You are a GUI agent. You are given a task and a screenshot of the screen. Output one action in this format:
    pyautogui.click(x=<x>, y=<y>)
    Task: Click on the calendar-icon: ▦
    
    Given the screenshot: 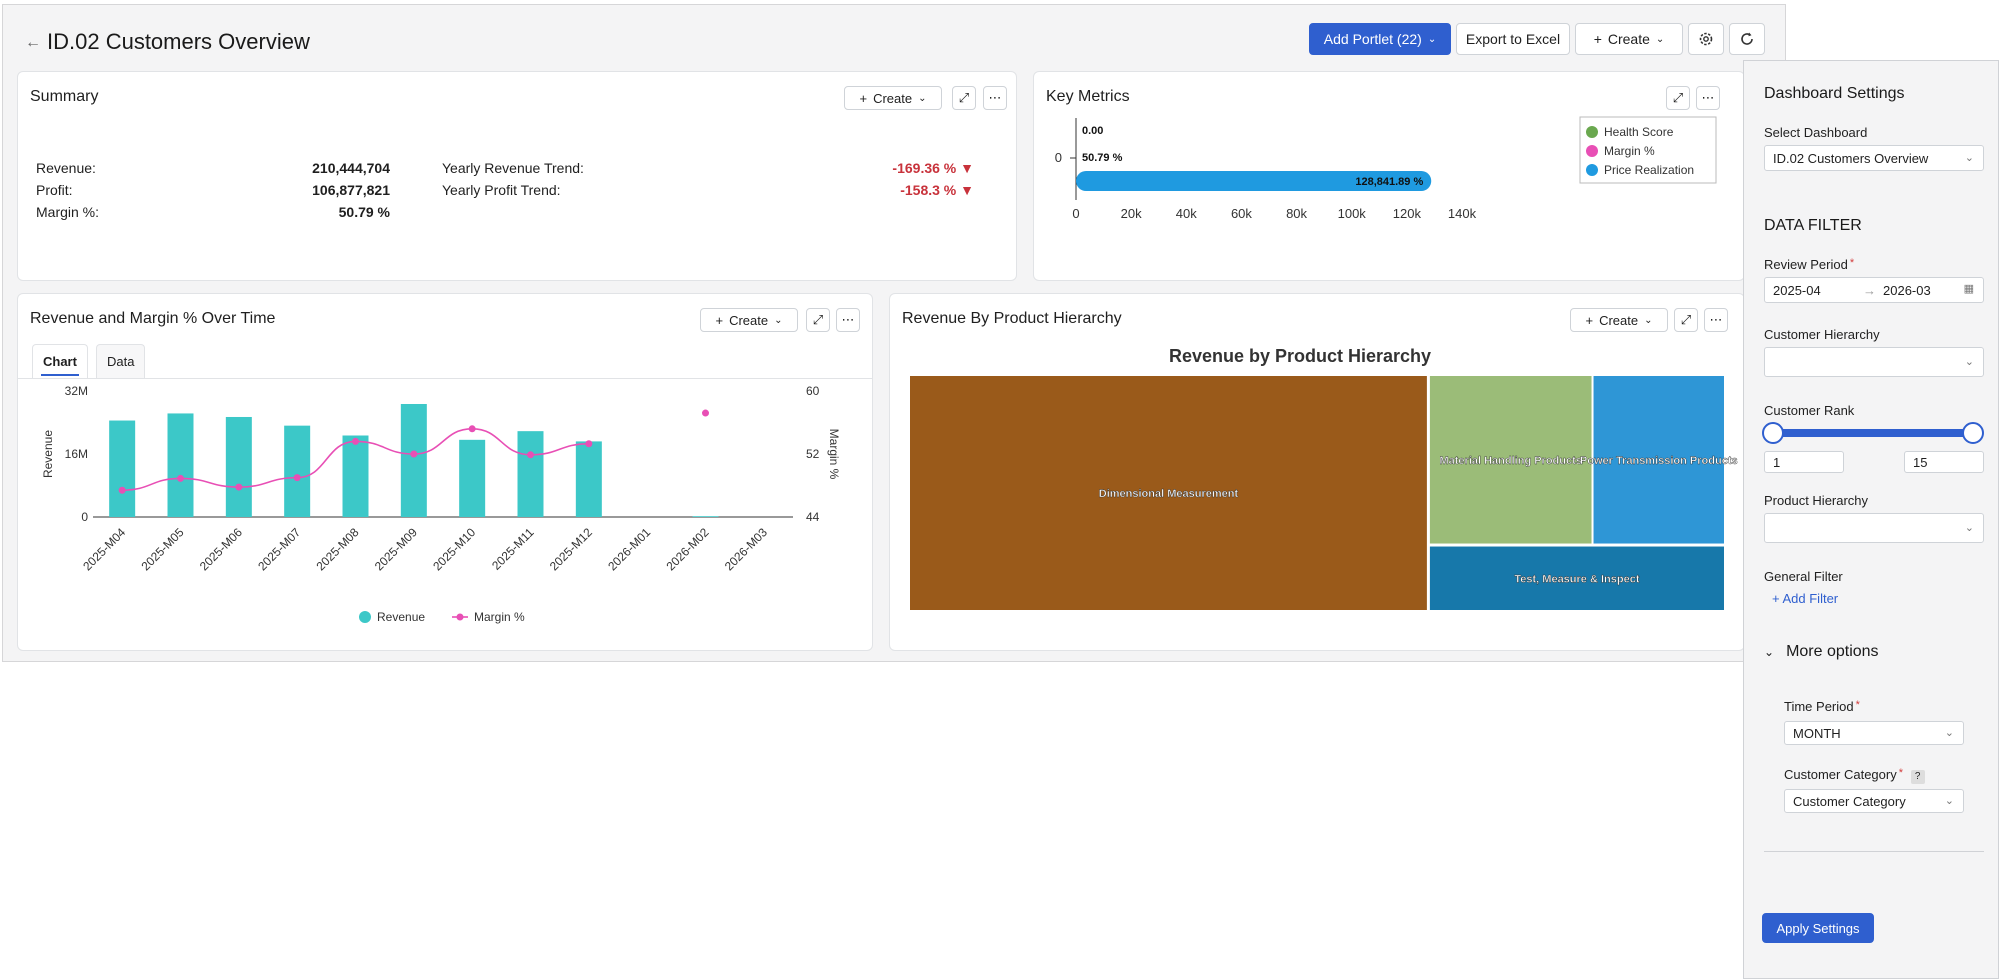 What is the action you would take?
    pyautogui.click(x=1968, y=289)
    